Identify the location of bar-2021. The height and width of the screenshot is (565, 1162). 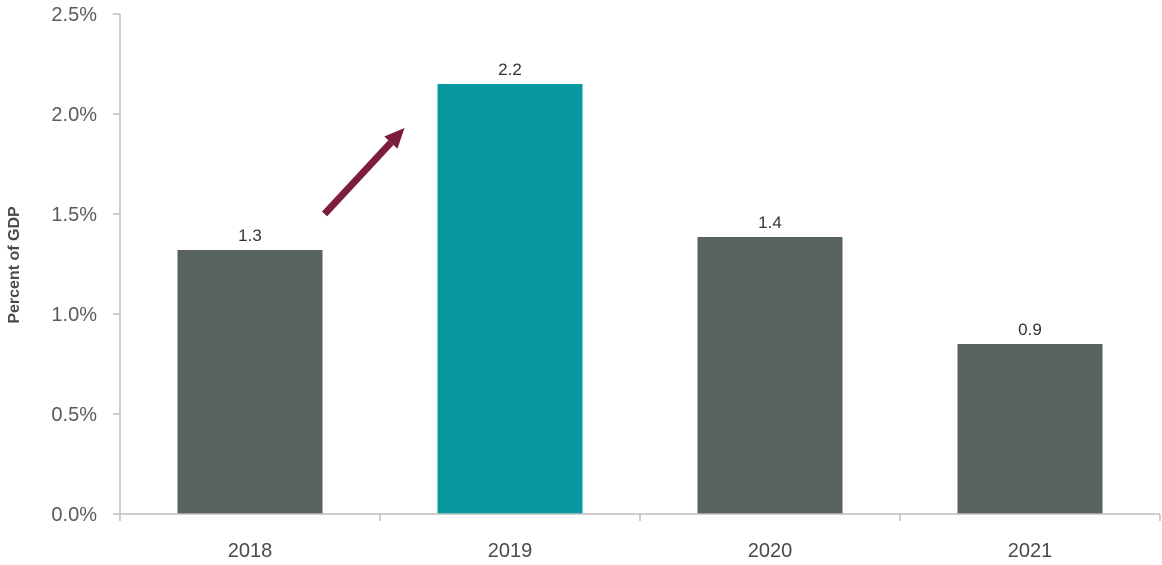
(1030, 429).